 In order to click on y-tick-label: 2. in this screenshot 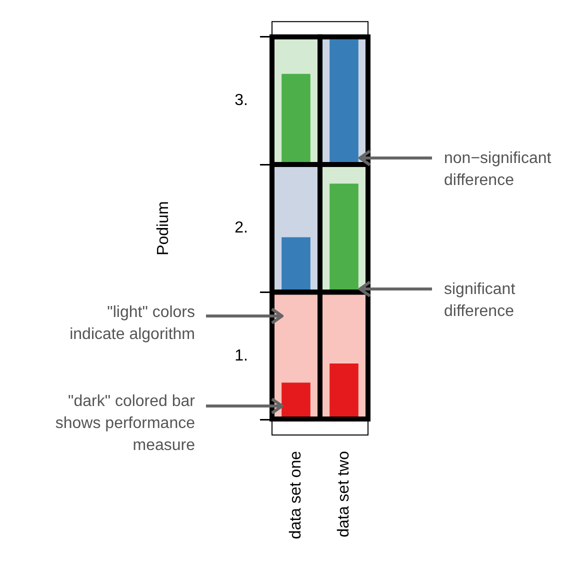, I will do `click(241, 228)`.